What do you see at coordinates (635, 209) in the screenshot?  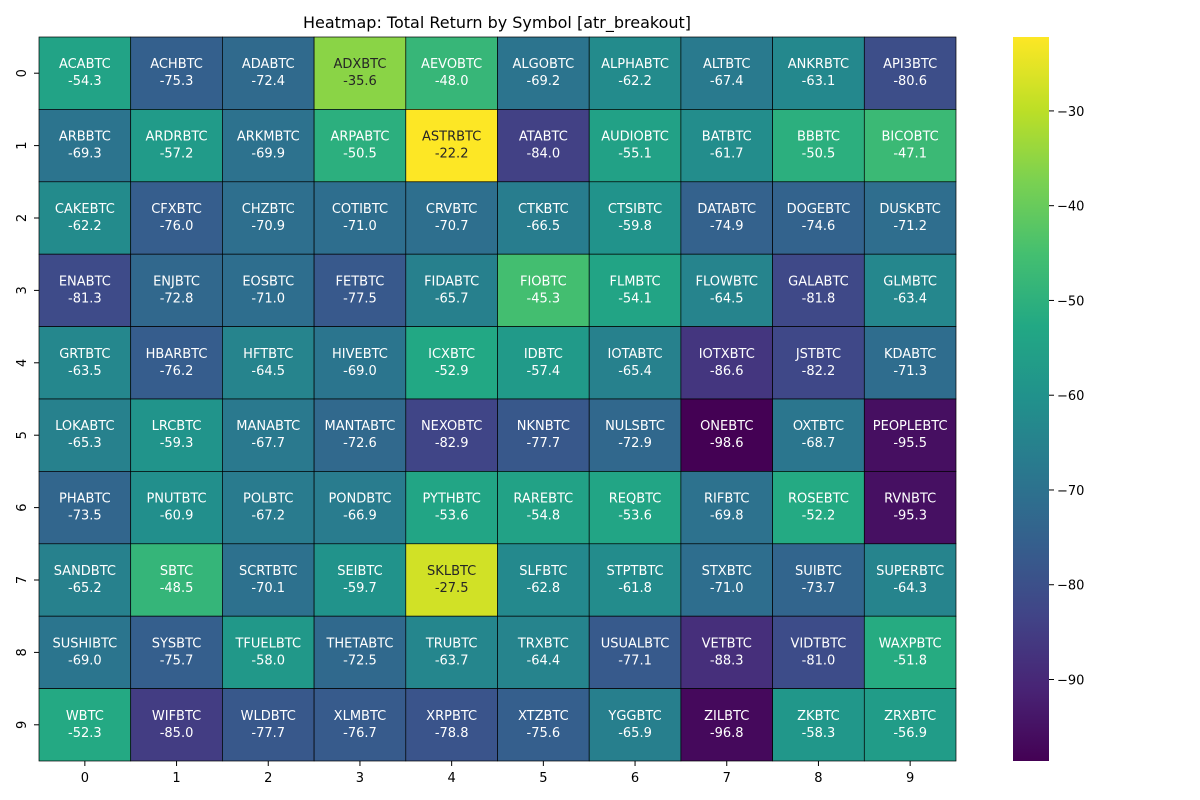 I see `cell-symbol-label: CTSIBTC` at bounding box center [635, 209].